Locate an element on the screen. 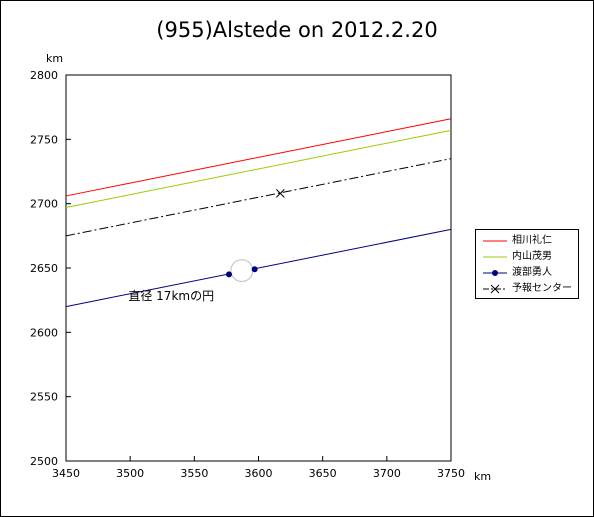 Image resolution: width=594 pixels, height=517 pixels. y-axis-unit-label: km is located at coordinates (55, 58).